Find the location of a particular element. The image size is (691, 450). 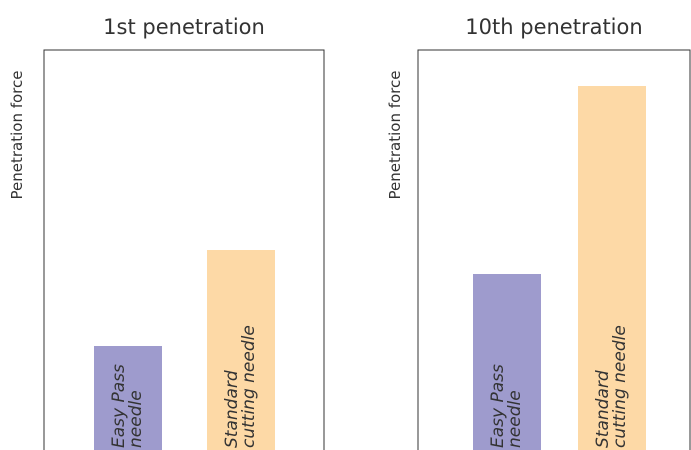

chart-title: 1st penetration is located at coordinates (184, 27).